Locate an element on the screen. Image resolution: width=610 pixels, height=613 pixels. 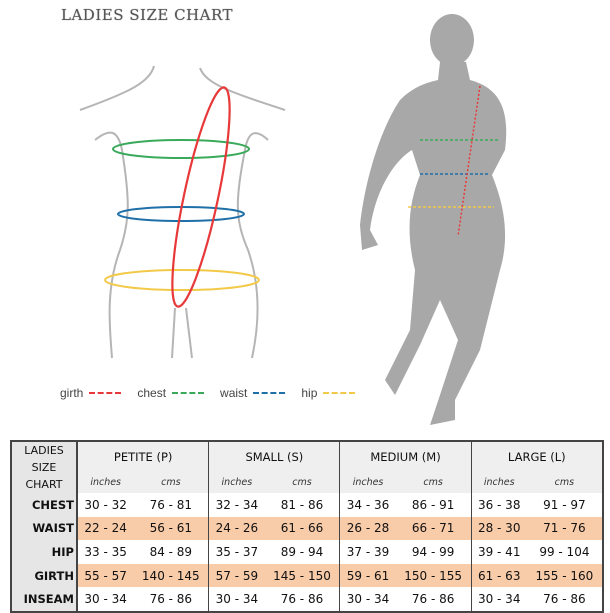
measurement-cell: 33 - 35 is located at coordinates (105, 551).